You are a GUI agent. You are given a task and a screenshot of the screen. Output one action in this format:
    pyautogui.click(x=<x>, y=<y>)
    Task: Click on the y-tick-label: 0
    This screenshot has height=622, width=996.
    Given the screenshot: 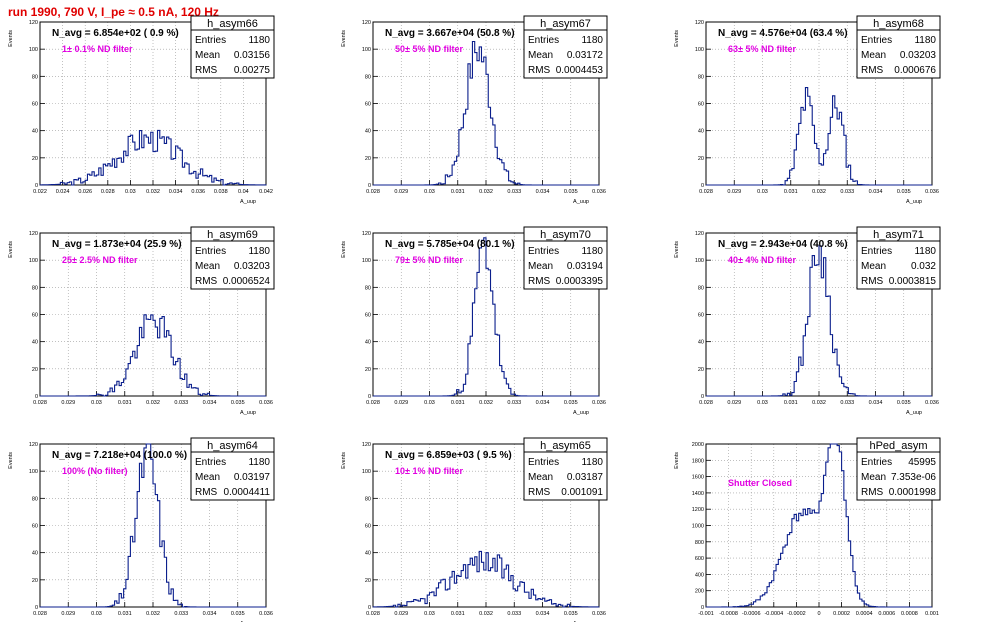 What is the action you would take?
    pyautogui.click(x=702, y=186)
    